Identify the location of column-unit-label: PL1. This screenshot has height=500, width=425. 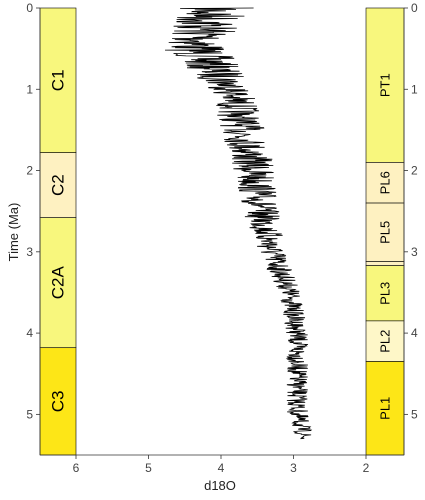
(385, 408).